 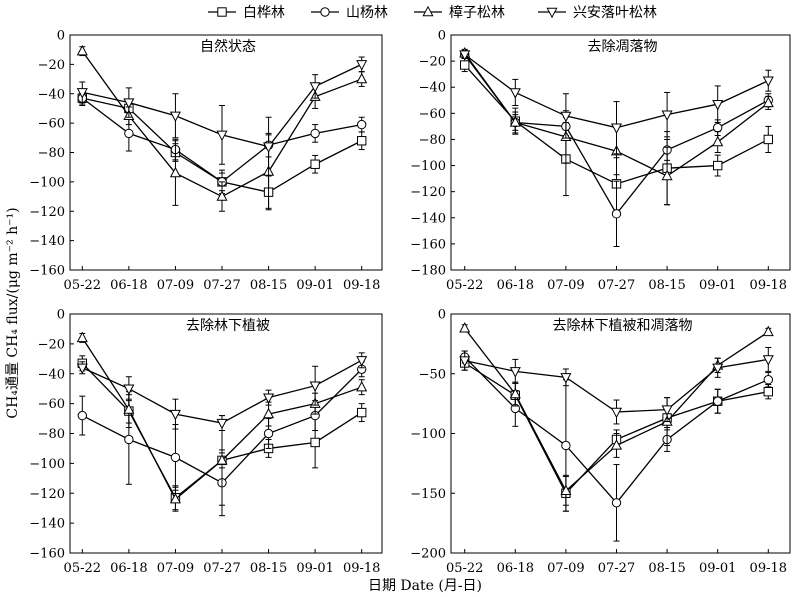 I want to click on x-tick-label: 06-18, so click(x=128, y=285).